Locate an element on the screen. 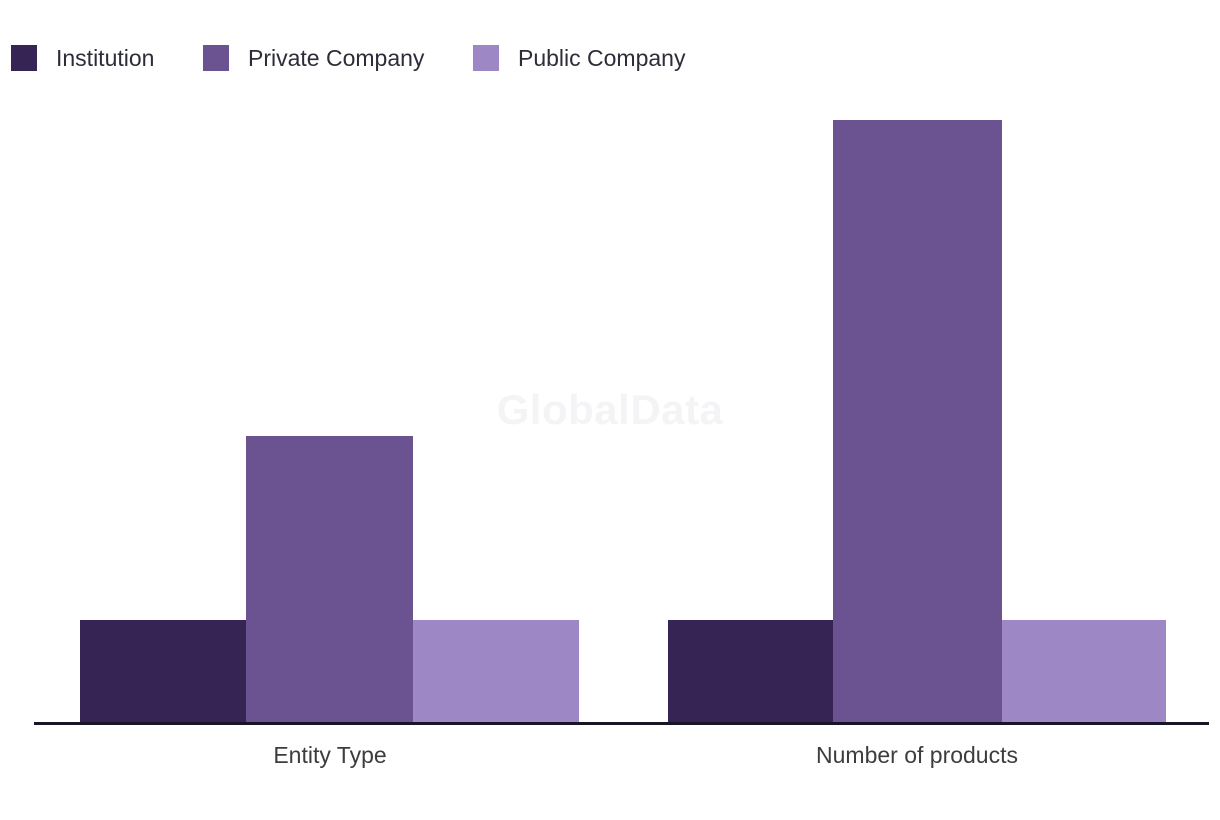 This screenshot has width=1220, height=820. category-label-entity-type: Entity Type is located at coordinates (330, 755).